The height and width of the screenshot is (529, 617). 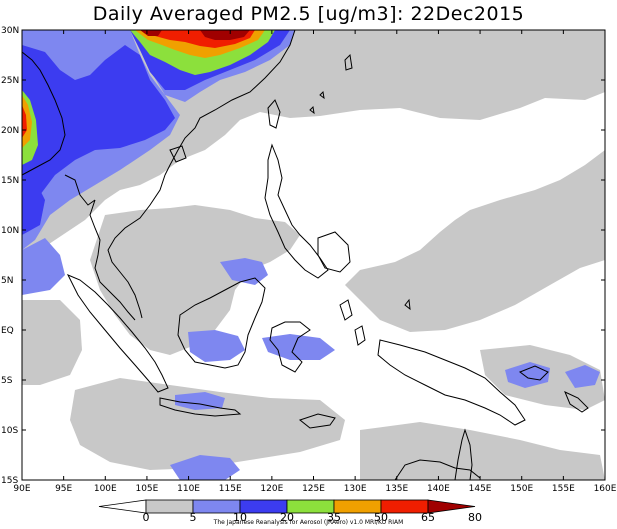 What do you see at coordinates (178, 154) in the screenshot?
I see `coast-hainan` at bounding box center [178, 154].